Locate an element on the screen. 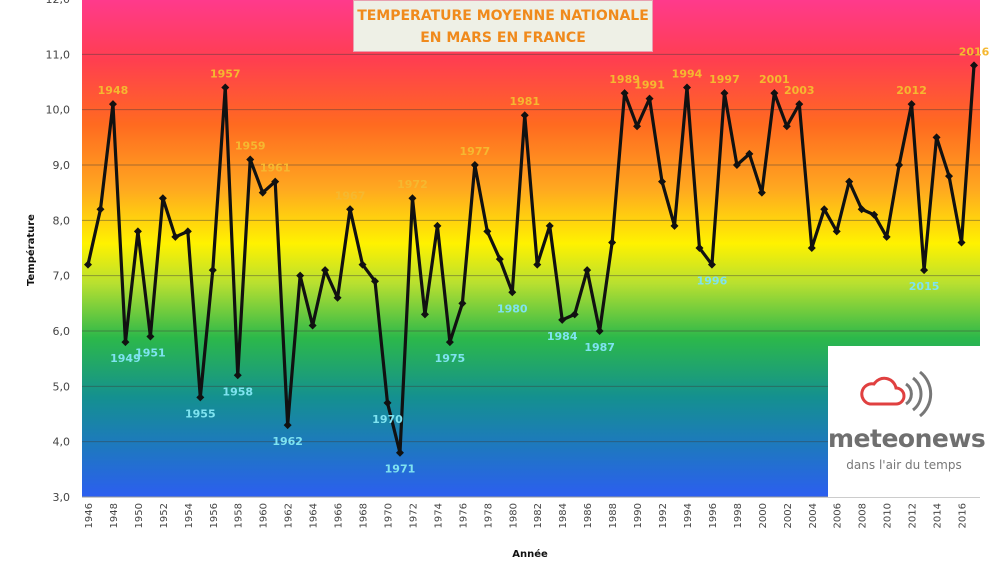 This screenshot has width=999, height=562. year-annotation: 1961 is located at coordinates (275, 168).